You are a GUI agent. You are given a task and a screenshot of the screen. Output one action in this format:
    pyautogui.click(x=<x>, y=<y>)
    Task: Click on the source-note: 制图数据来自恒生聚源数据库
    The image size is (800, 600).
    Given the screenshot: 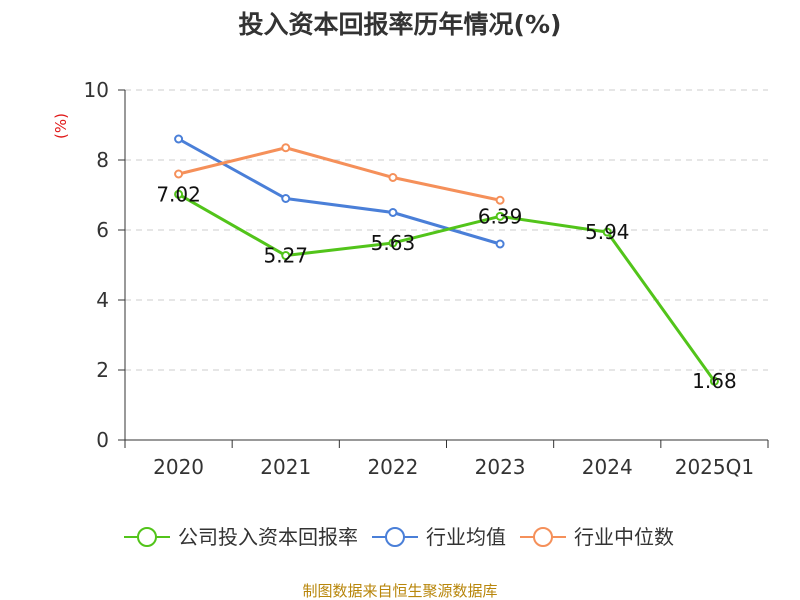 What is the action you would take?
    pyautogui.click(x=399, y=591)
    